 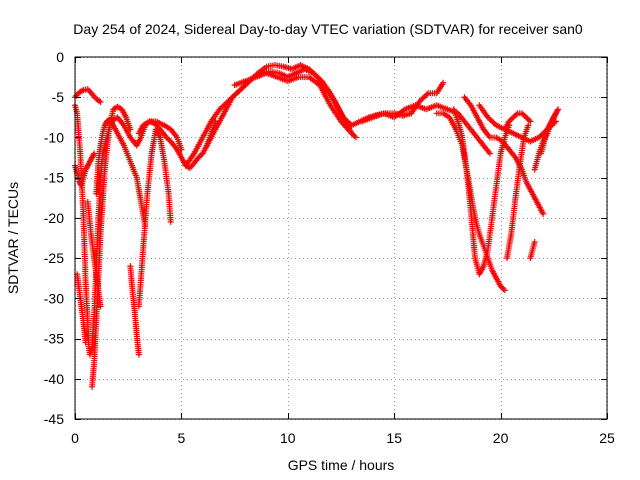 What do you see at coordinates (75, 438) in the screenshot?
I see `x-tick-label: 0` at bounding box center [75, 438].